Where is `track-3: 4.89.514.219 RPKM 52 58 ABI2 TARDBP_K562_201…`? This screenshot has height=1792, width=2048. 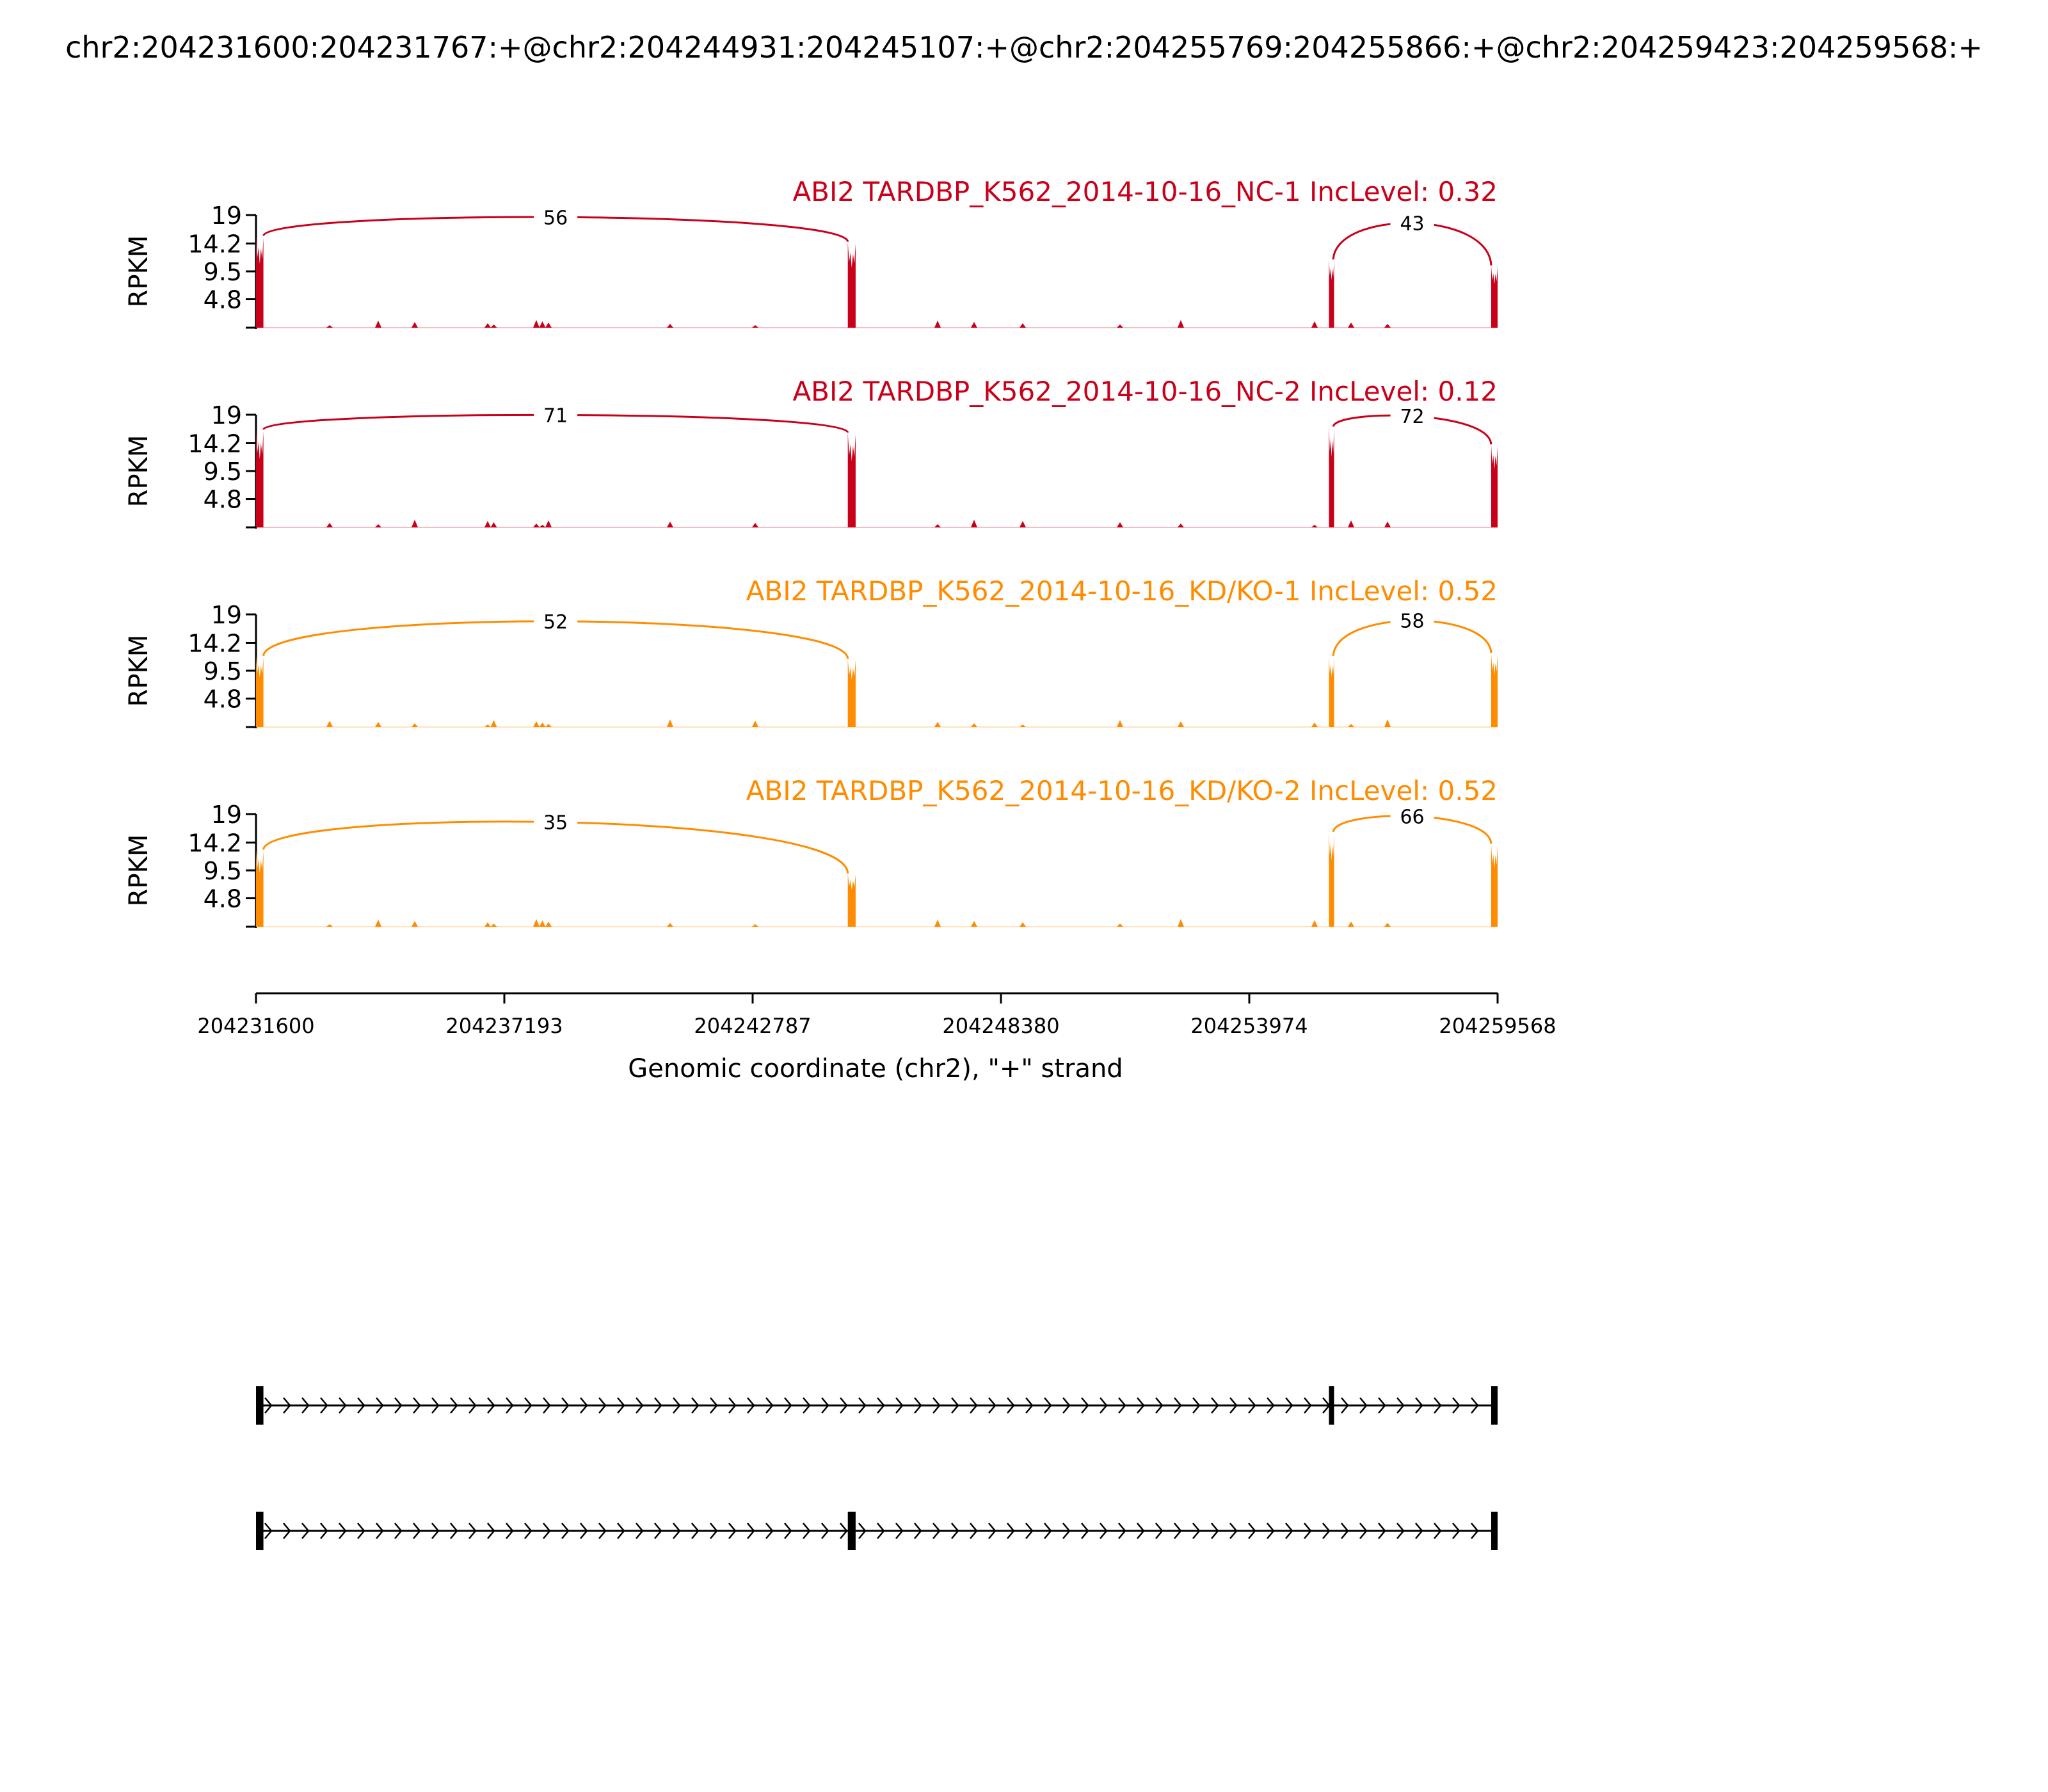
track-3: 4.89.514.219 RPKM 52 58 ABI2 TARDBP_K562_201… is located at coordinates (811, 651).